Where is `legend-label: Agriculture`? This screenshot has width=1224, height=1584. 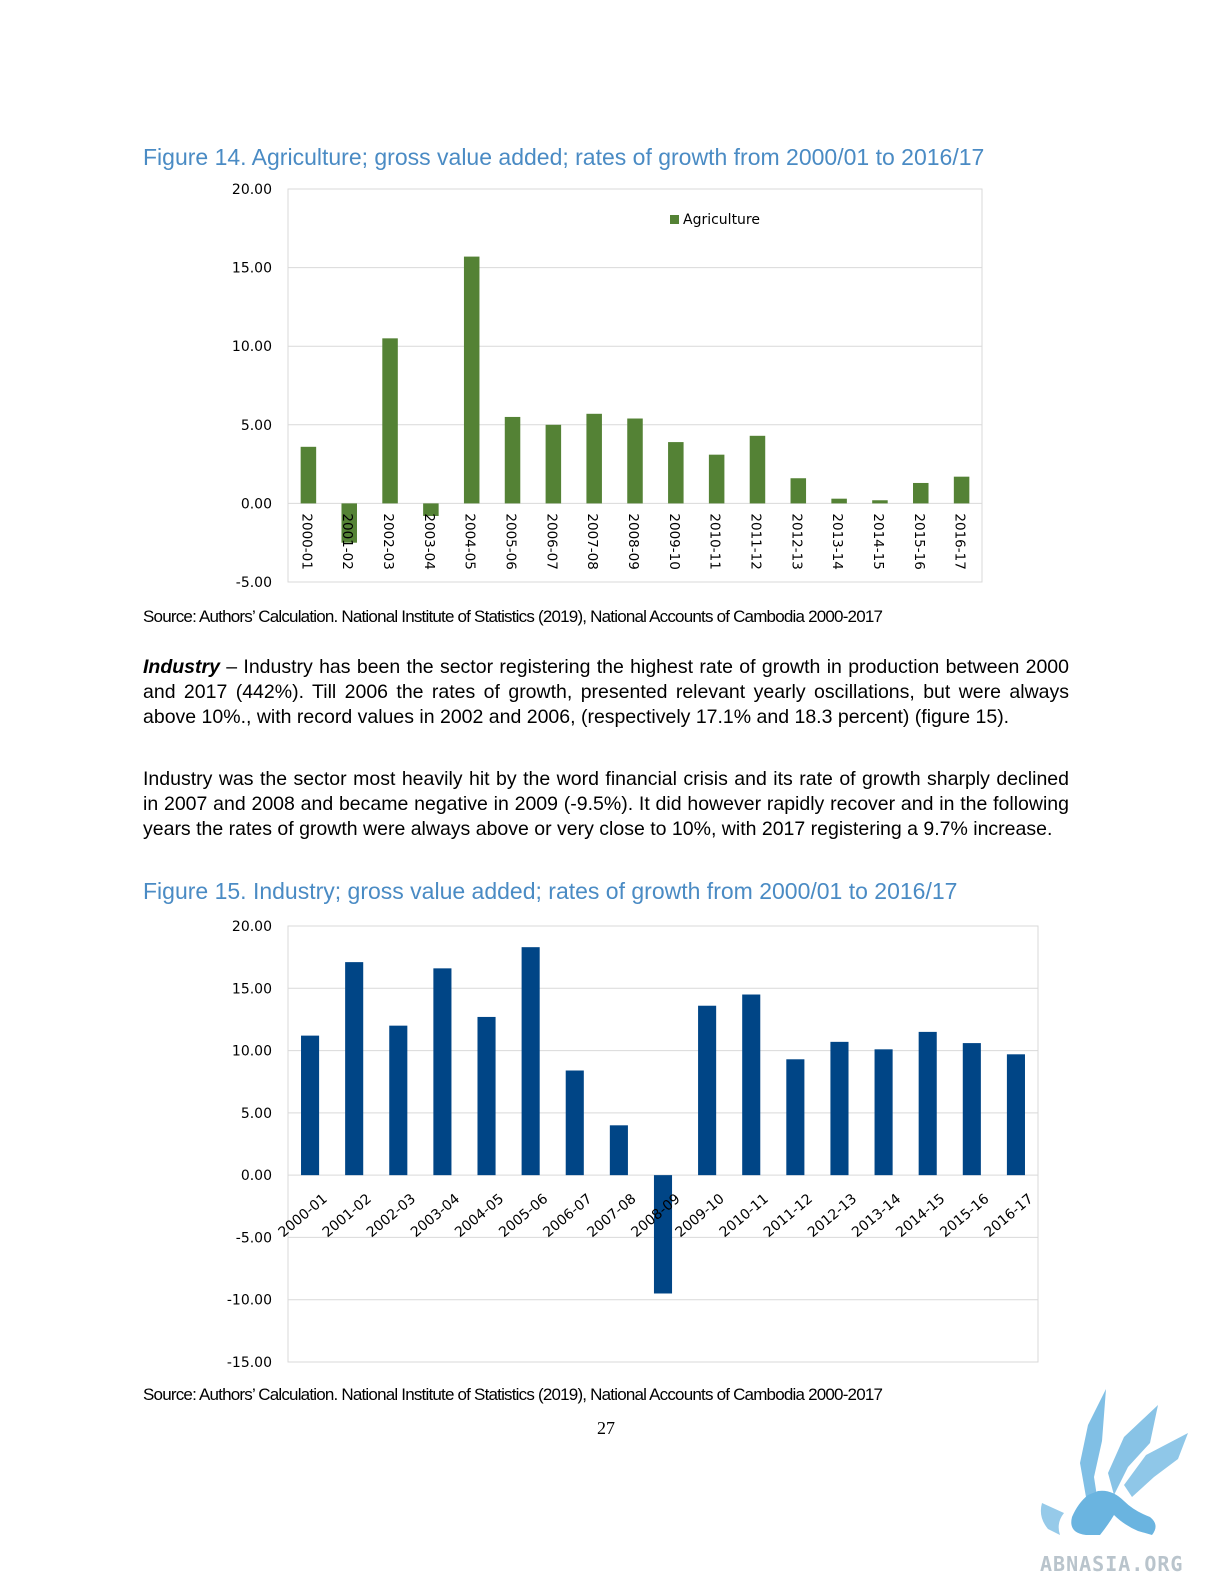 legend-label: Agriculture is located at coordinates (721, 220).